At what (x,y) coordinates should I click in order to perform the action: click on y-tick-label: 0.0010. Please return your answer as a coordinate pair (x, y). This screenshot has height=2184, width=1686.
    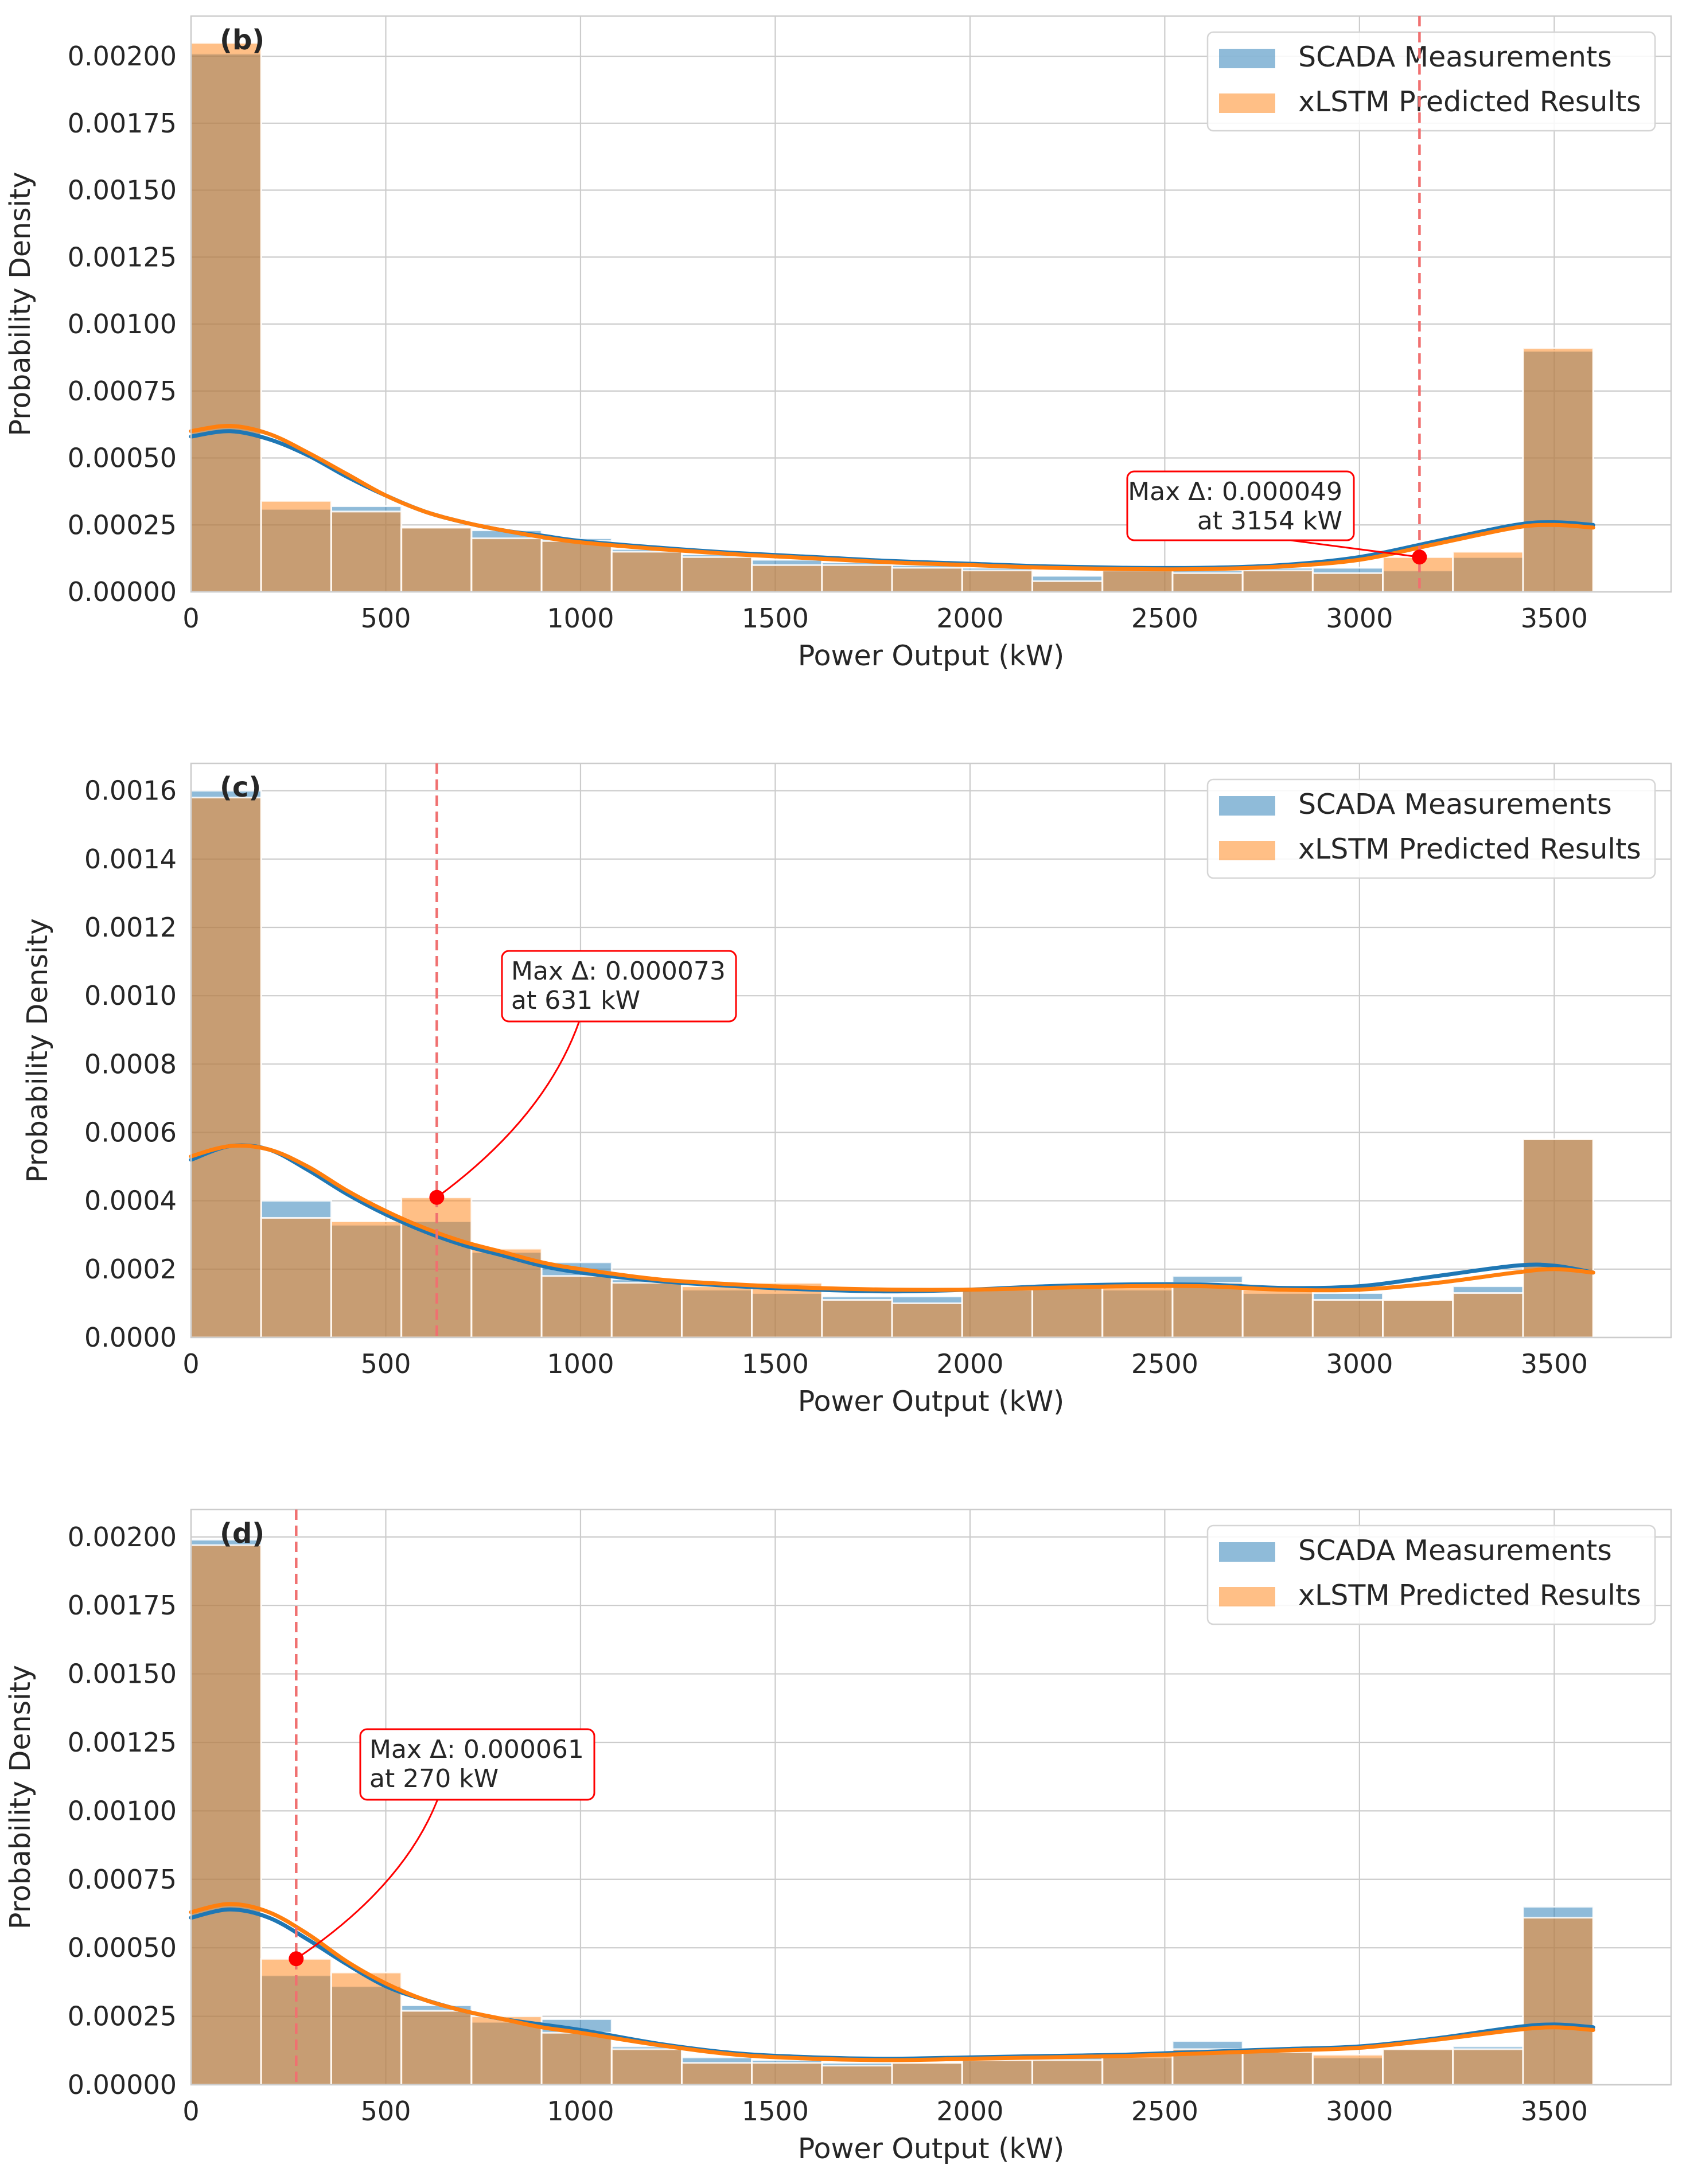
    Looking at the image, I should click on (130, 995).